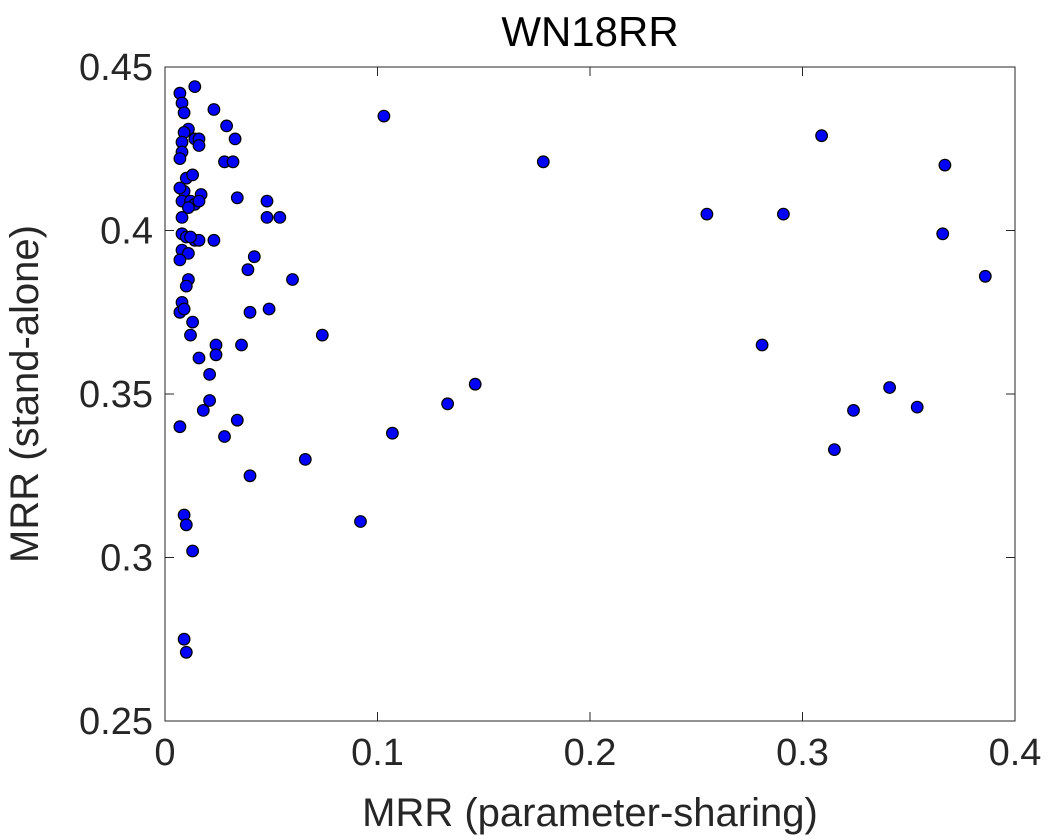  I want to click on x-tick-label: 0.3, so click(802, 753).